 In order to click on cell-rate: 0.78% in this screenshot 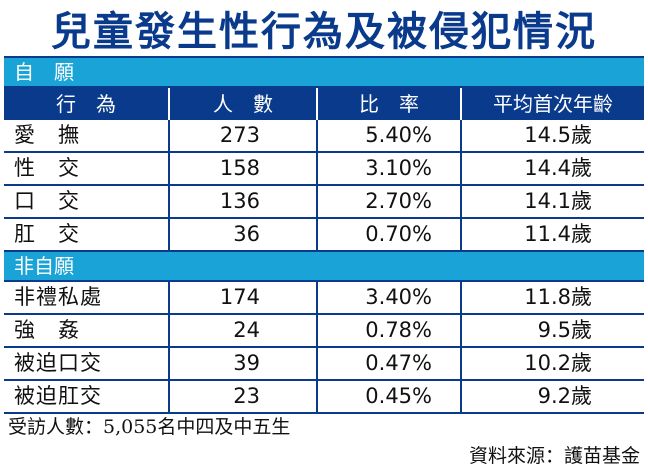, I will do `click(390, 330)`.